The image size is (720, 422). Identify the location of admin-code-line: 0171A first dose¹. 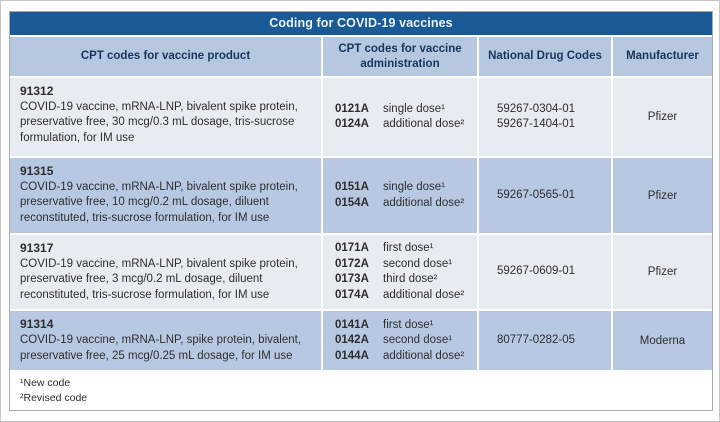
(404, 248).